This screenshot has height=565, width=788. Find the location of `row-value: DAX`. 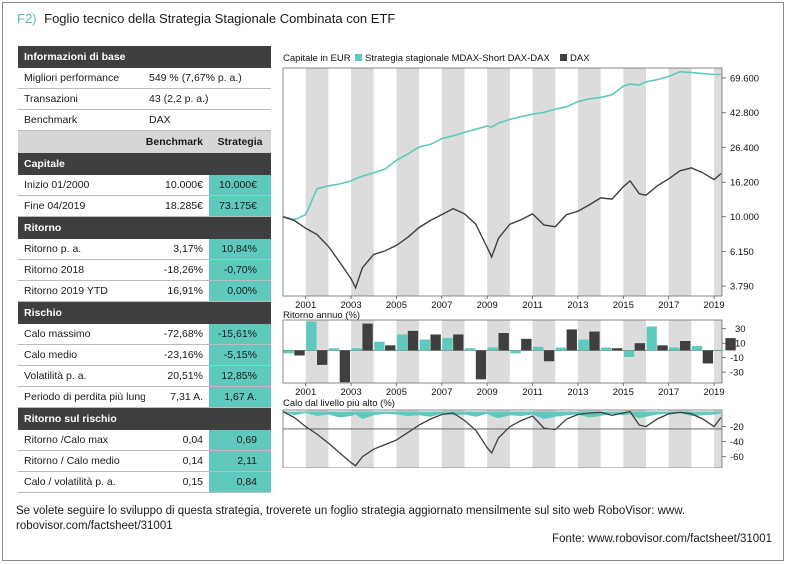

row-value: DAX is located at coordinates (160, 120).